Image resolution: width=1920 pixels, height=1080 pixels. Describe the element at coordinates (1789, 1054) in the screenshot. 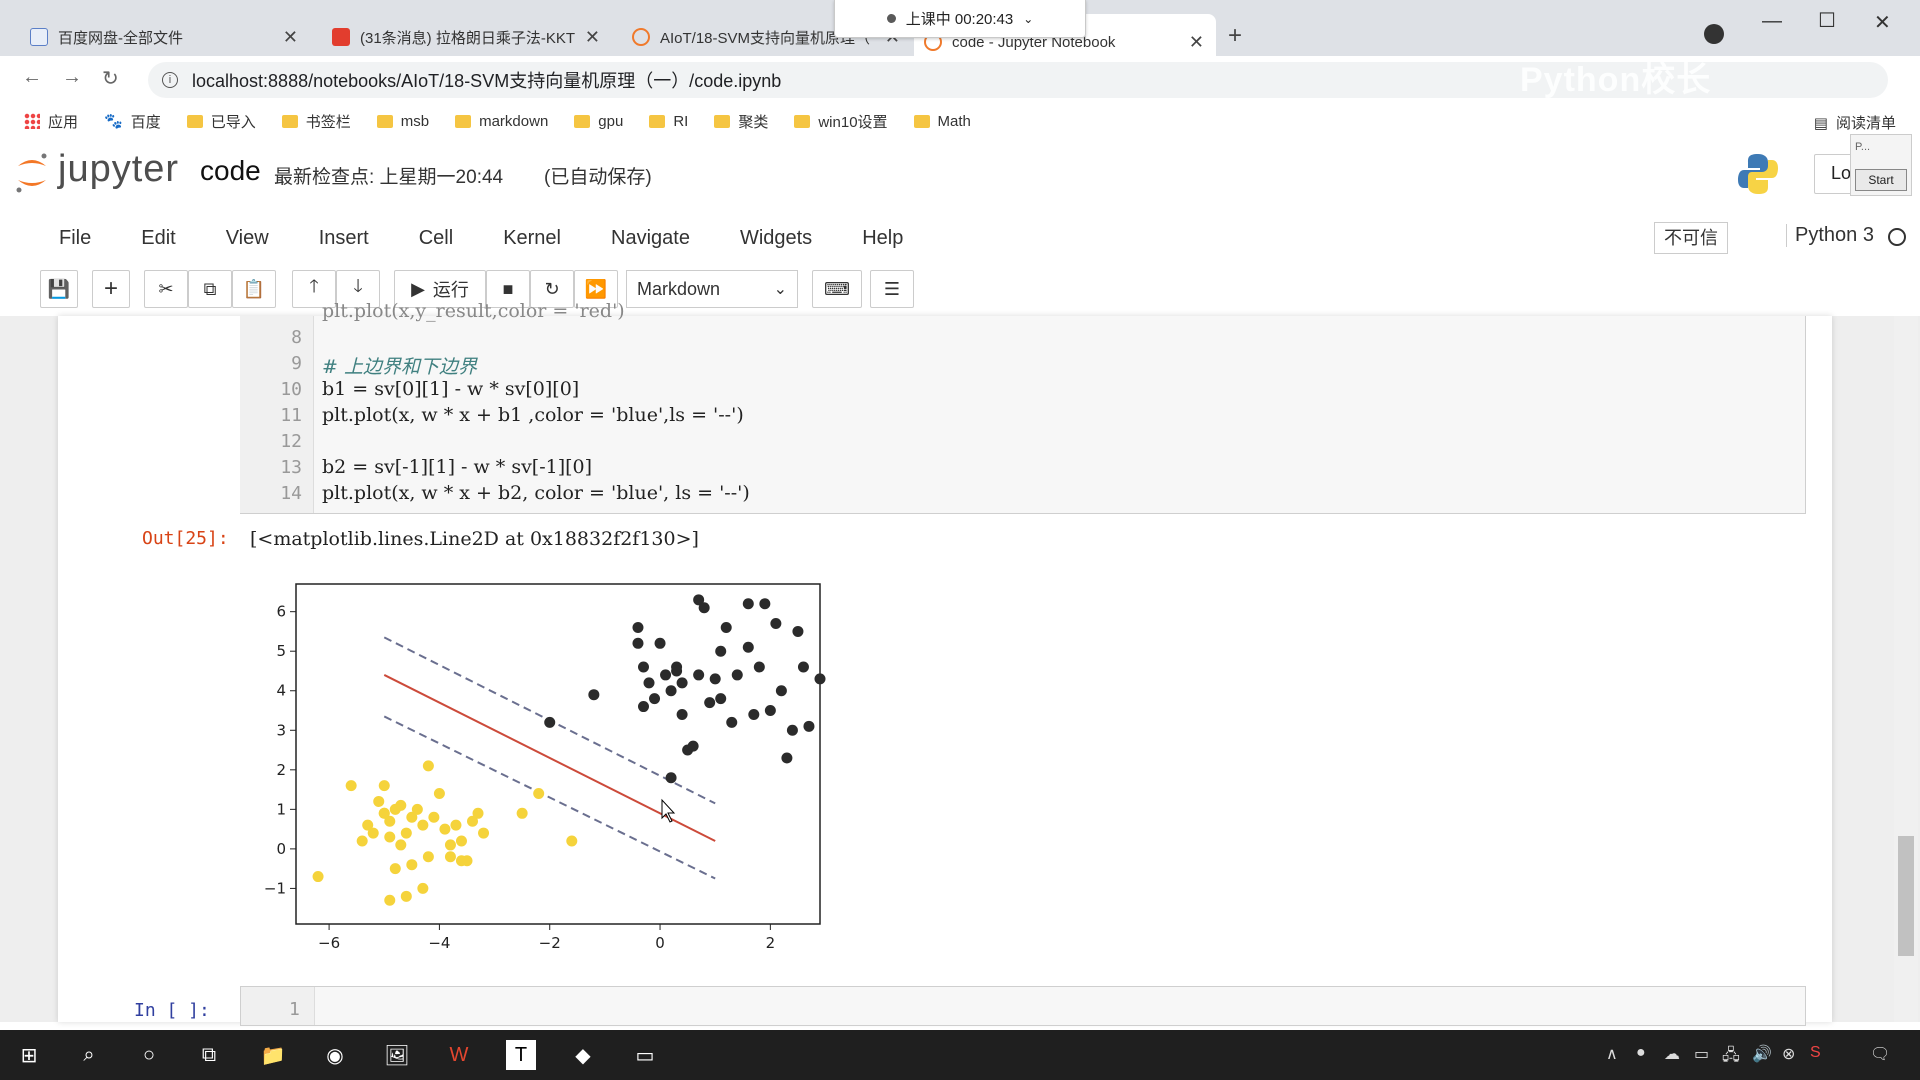

I see `sync-off-icon: ⊗` at that location.